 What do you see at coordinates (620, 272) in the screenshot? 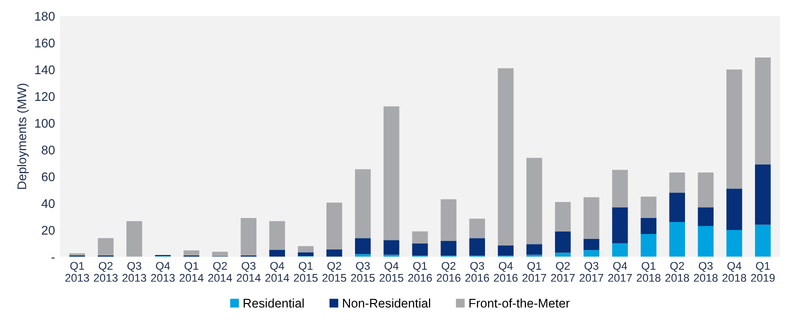
I see `x-tick-label: Q4 2017` at bounding box center [620, 272].